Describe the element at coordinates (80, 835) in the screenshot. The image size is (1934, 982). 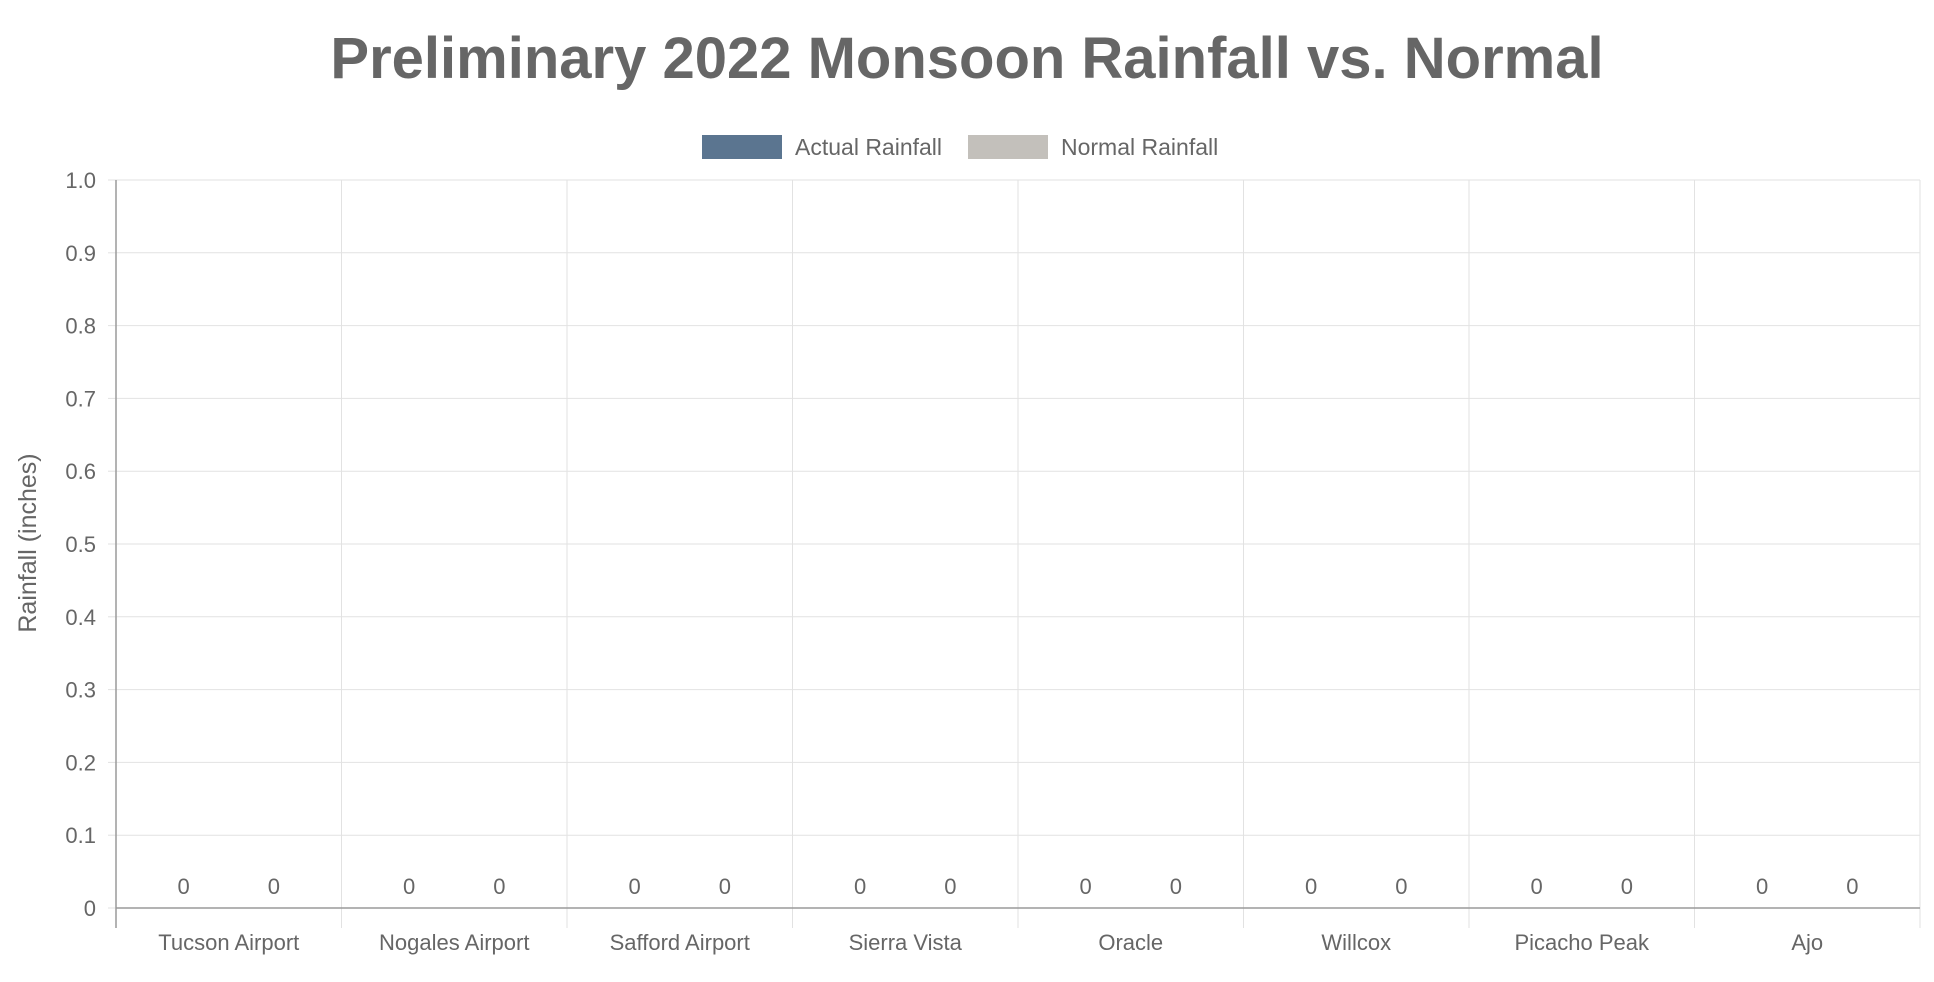
I see `y-tick-label: 0.1` at that location.